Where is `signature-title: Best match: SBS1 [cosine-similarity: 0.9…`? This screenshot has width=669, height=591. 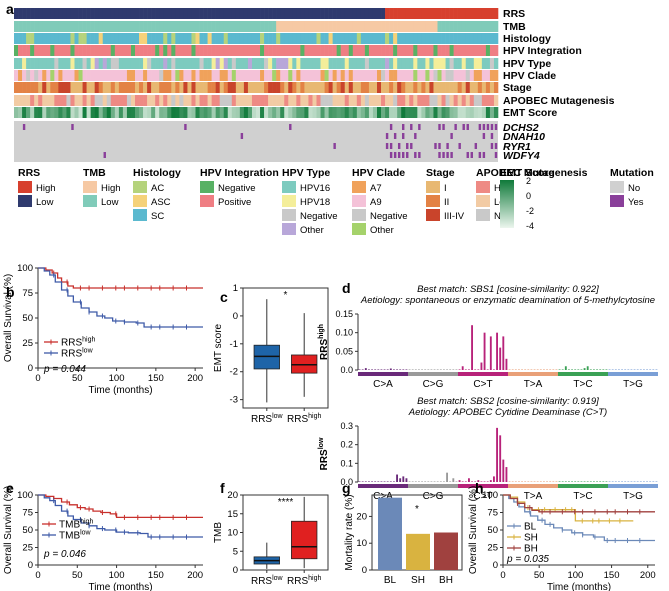 signature-title: Best match: SBS1 [cosine-similarity: 0.9… is located at coordinates (508, 289).